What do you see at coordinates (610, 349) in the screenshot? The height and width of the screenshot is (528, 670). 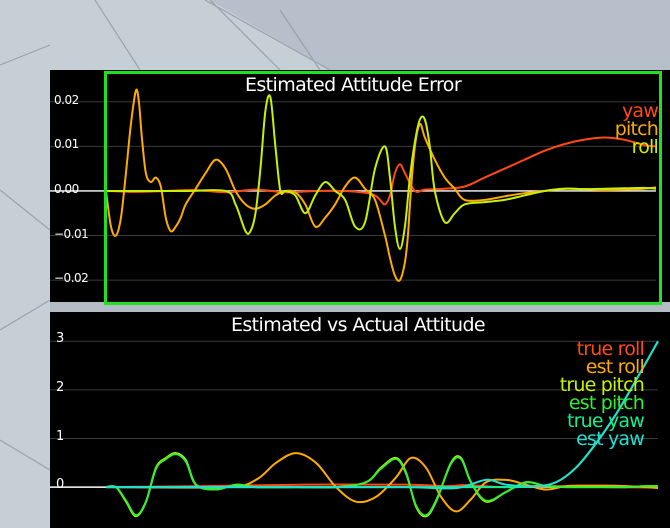 I see `legend-true-roll: true roll` at bounding box center [610, 349].